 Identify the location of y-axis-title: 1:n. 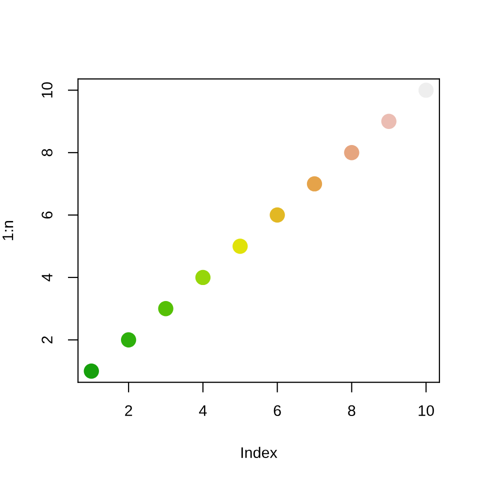
(8, 230).